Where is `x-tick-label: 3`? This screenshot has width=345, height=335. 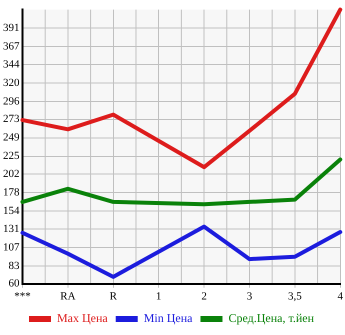 x-tick-label: 3 is located at coordinates (249, 296).